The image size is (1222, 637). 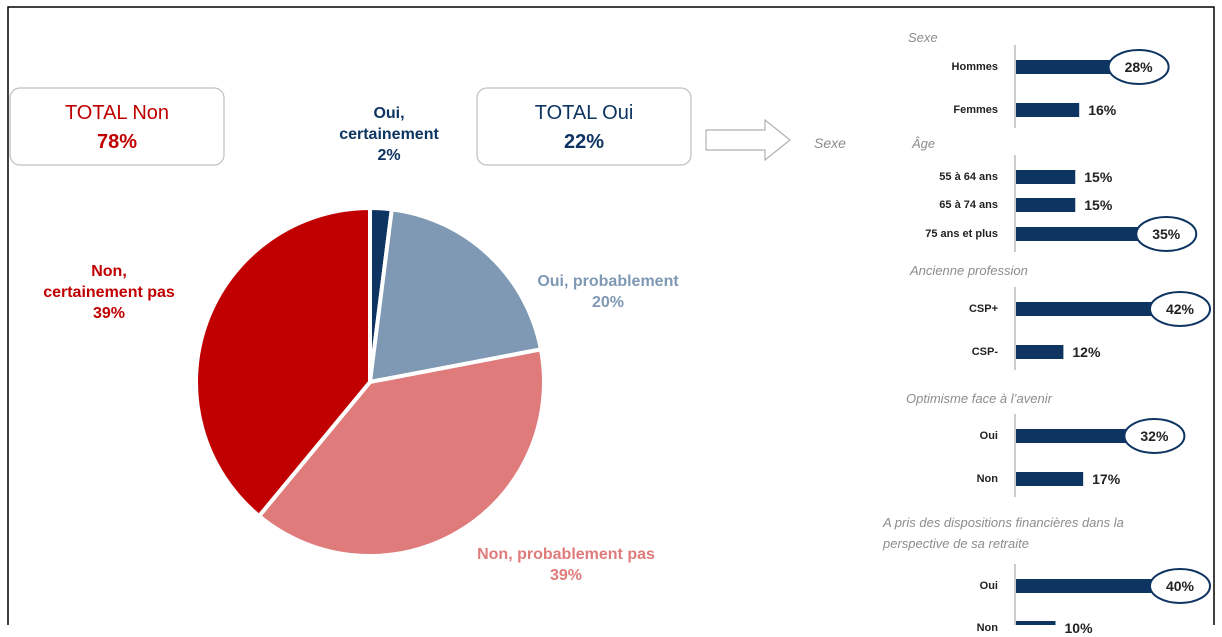 What do you see at coordinates (608, 281) in the screenshot?
I see `slice-label: Oui, probablement` at bounding box center [608, 281].